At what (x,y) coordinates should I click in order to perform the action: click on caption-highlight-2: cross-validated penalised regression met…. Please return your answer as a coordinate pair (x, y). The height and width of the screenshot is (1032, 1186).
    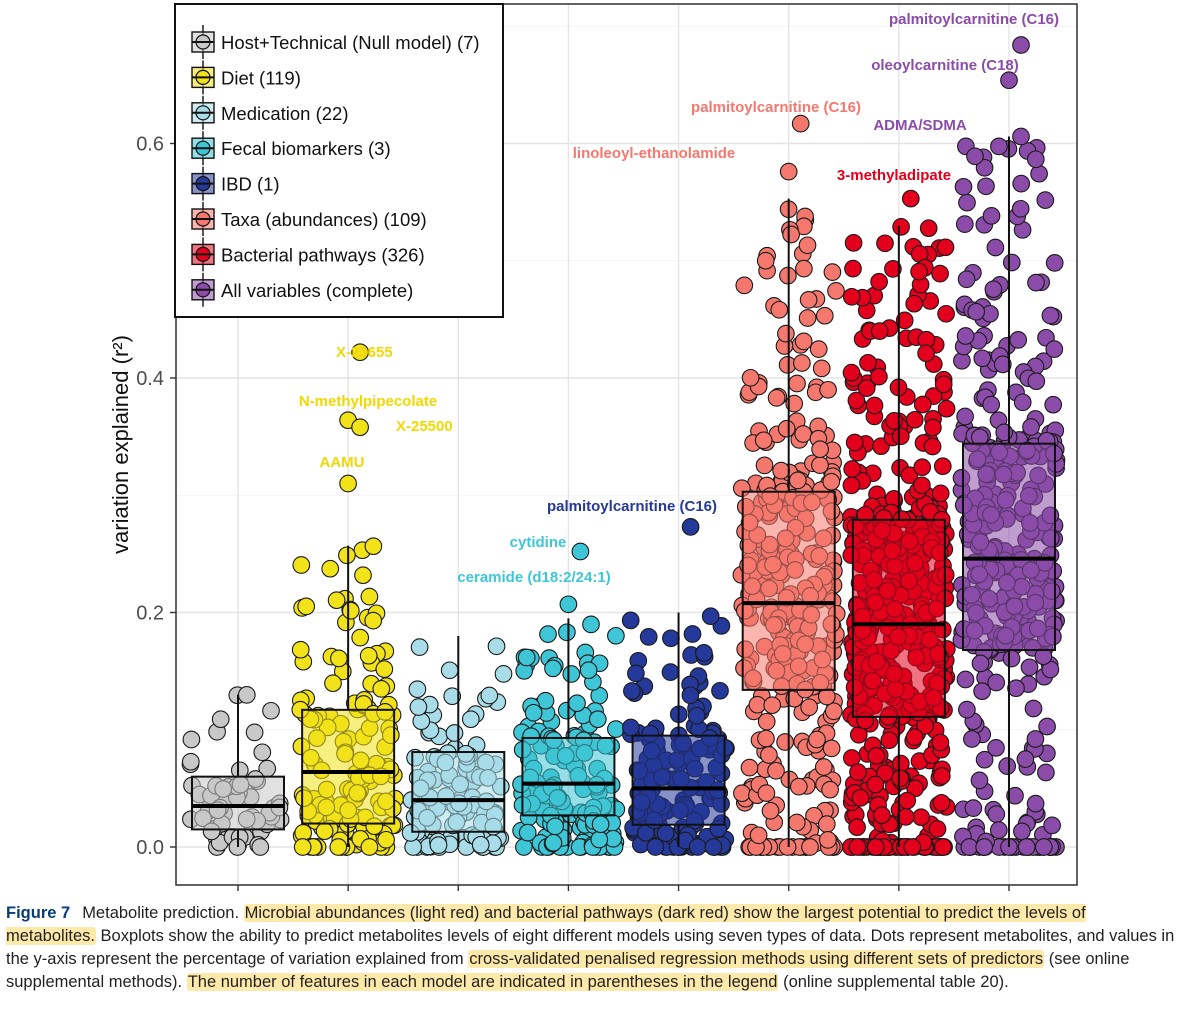
    Looking at the image, I should click on (756, 959).